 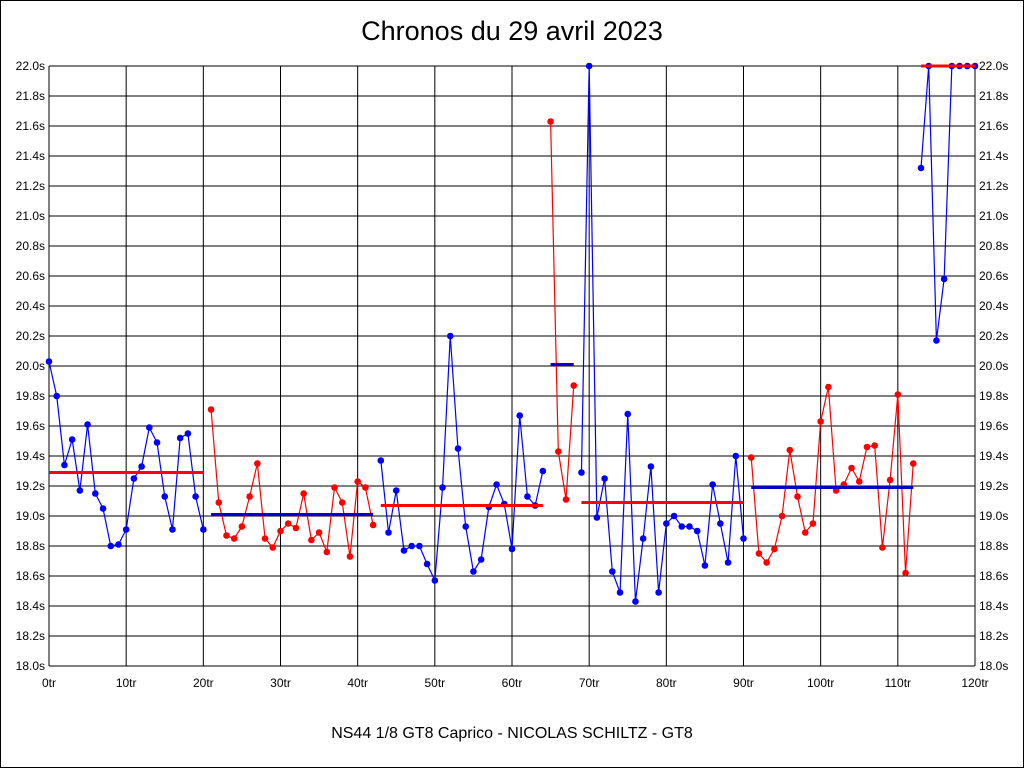 What do you see at coordinates (49, 683) in the screenshot?
I see `x-tick-label: 0tr` at bounding box center [49, 683].